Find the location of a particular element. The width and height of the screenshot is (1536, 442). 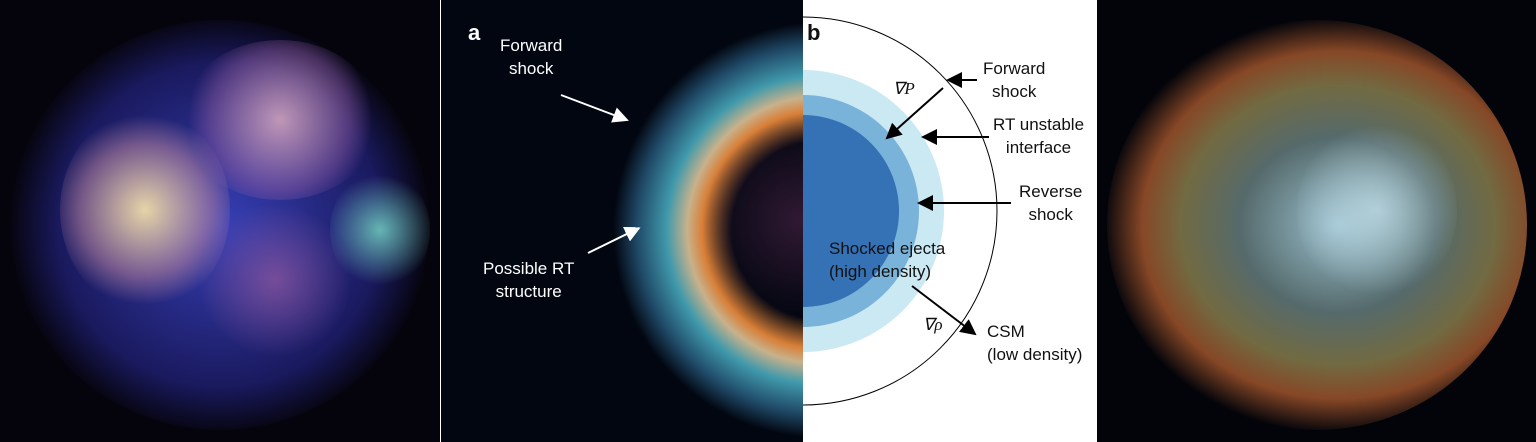

rt-interface-label: RT unstable interface is located at coordinates (1039, 136).